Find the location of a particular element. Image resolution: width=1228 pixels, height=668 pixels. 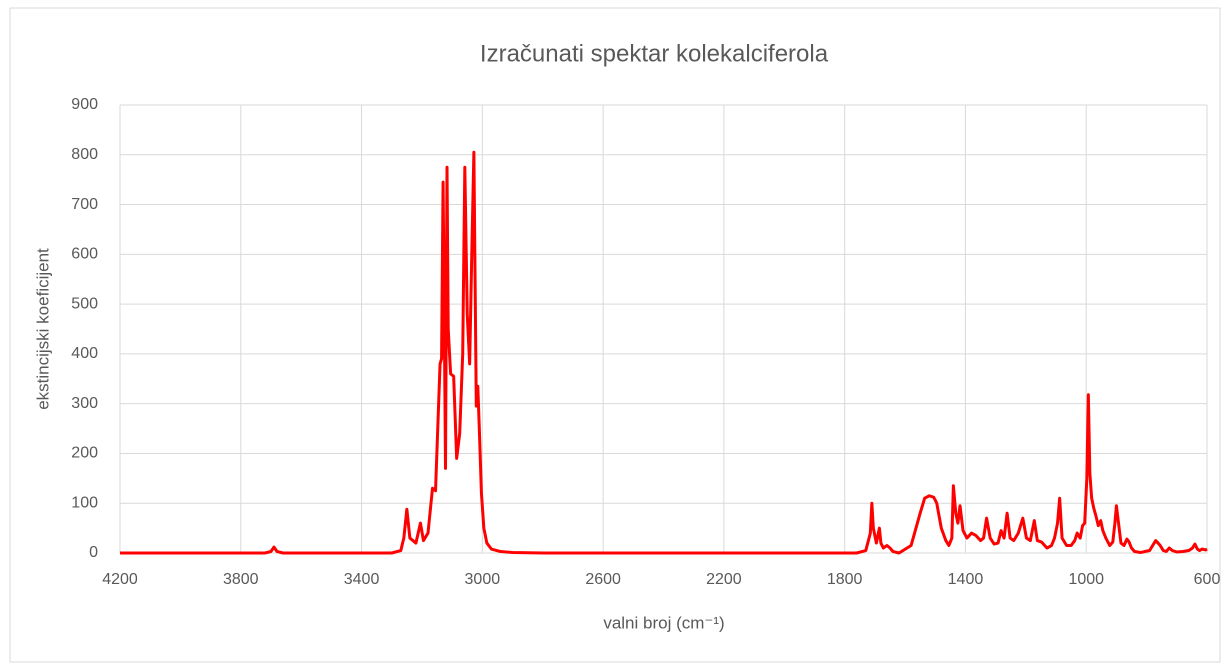

x-tick-label: 4200 is located at coordinates (120, 579).